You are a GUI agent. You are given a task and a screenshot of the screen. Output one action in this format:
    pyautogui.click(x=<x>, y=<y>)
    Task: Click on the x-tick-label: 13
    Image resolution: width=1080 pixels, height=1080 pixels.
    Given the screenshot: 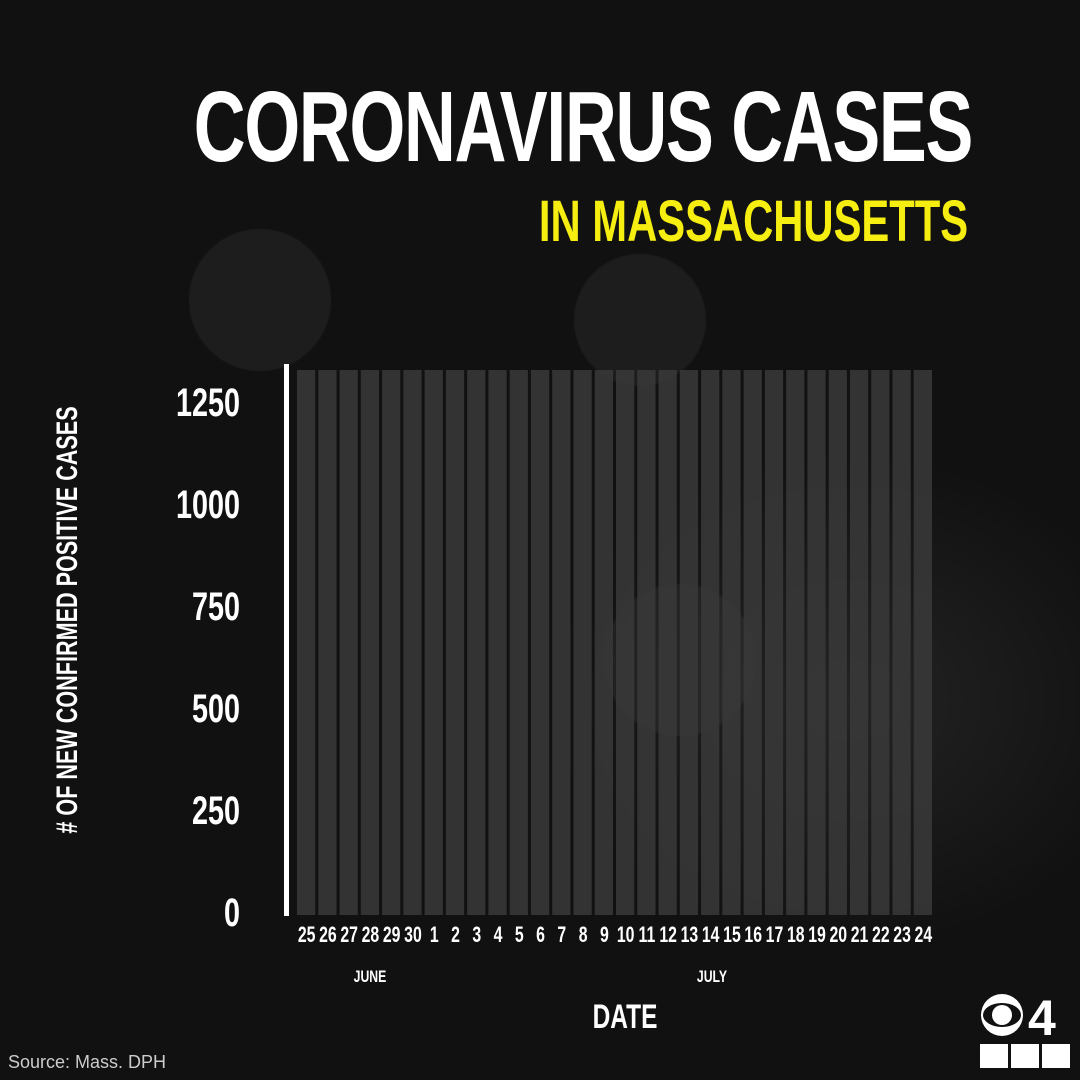 What is the action you would take?
    pyautogui.click(x=690, y=936)
    